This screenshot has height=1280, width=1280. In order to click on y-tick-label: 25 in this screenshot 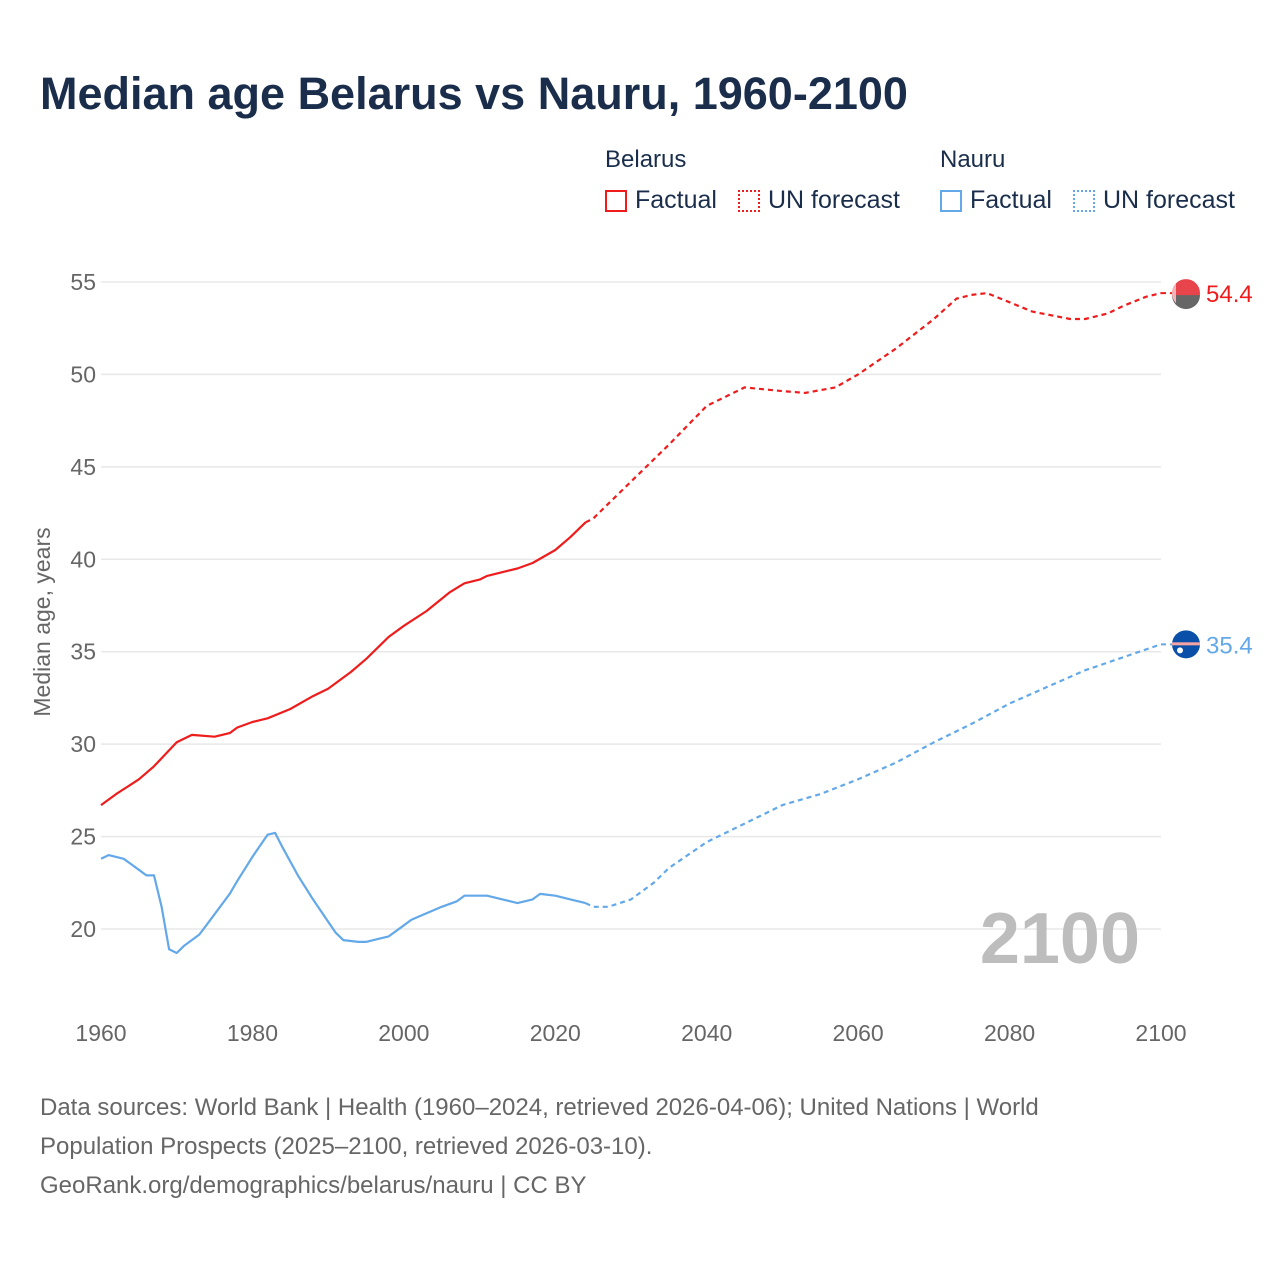, I will do `click(83, 837)`.